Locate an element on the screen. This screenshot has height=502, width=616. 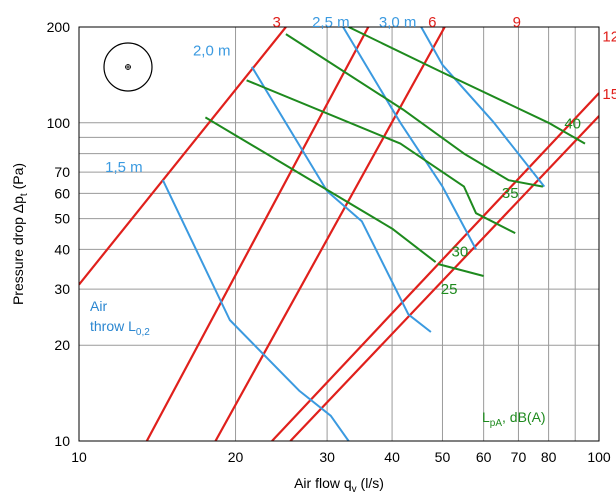
blue-line-3-0-m is located at coordinates (483, 107).